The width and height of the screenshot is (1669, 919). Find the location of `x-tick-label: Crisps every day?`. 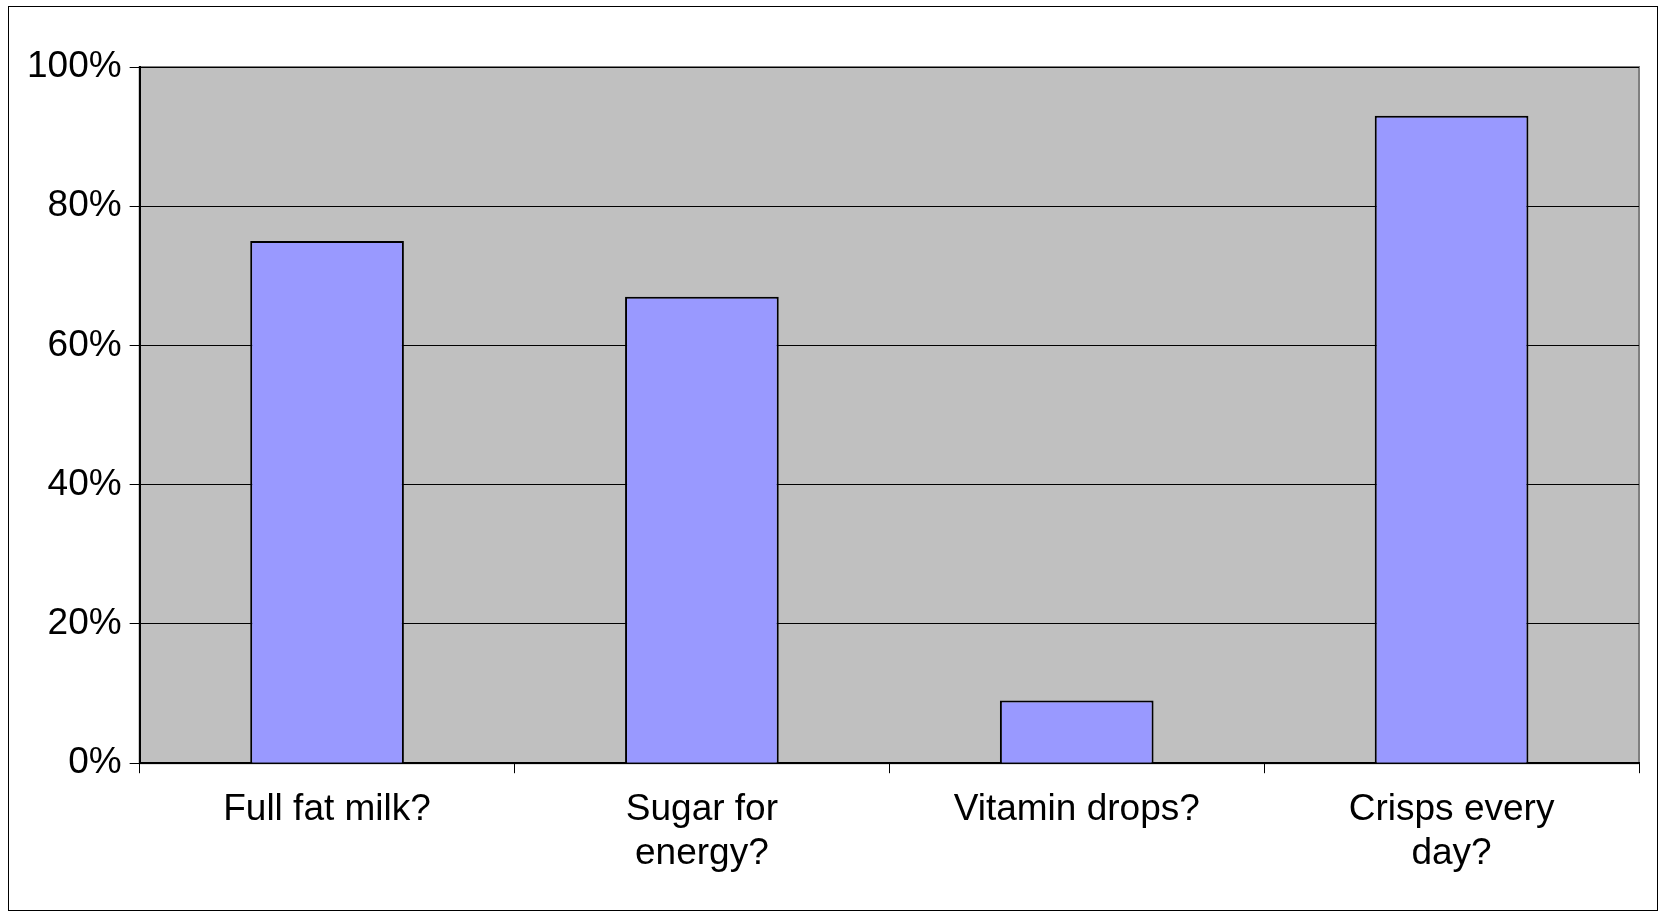

x-tick-label: Crisps every day? is located at coordinates (1451, 829).